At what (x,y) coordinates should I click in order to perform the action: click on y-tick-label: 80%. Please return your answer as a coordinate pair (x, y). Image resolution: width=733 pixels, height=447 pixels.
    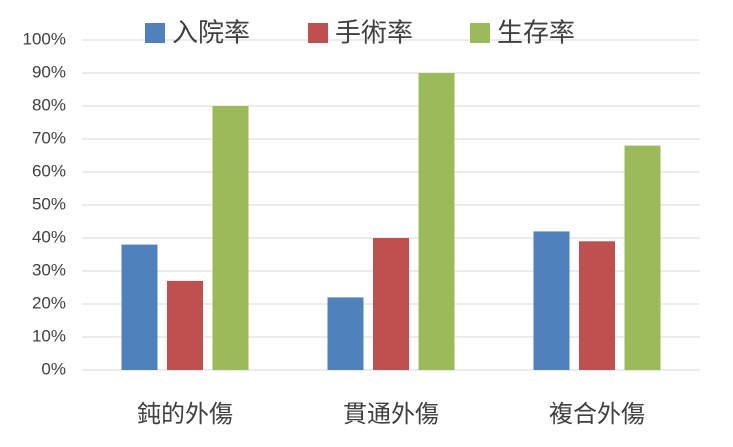
    Looking at the image, I should click on (49, 104).